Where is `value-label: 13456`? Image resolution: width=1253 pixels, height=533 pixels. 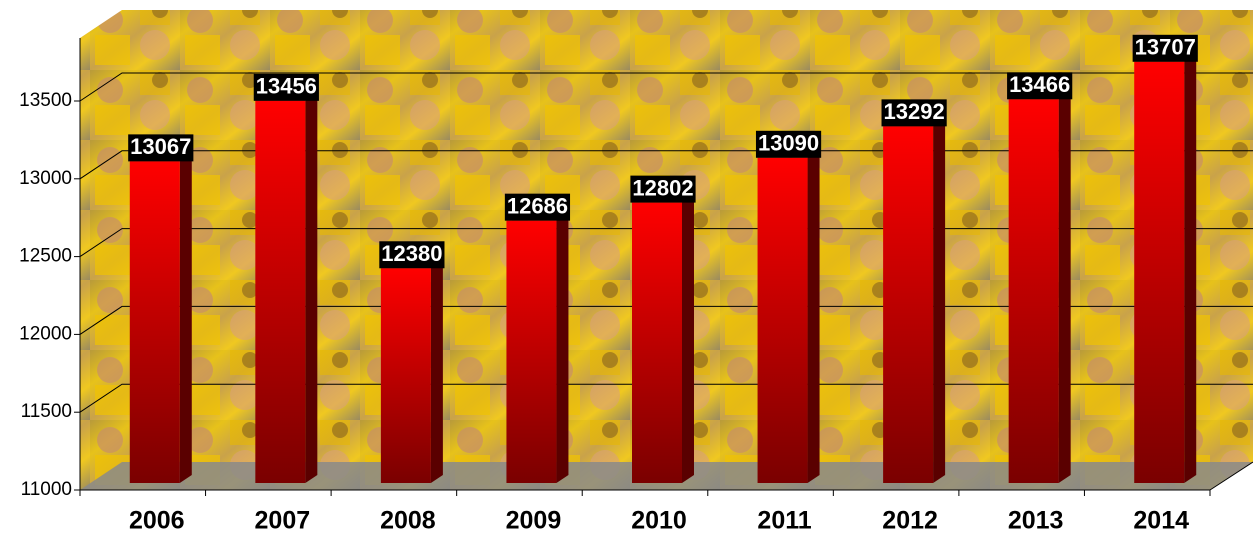 value-label: 13456 is located at coordinates (286, 86).